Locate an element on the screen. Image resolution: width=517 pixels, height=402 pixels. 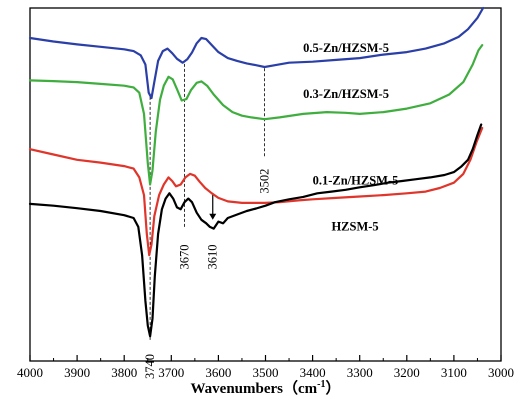
series-label: 0.5-Zn/HZSM-5 is located at coordinates (346, 48).